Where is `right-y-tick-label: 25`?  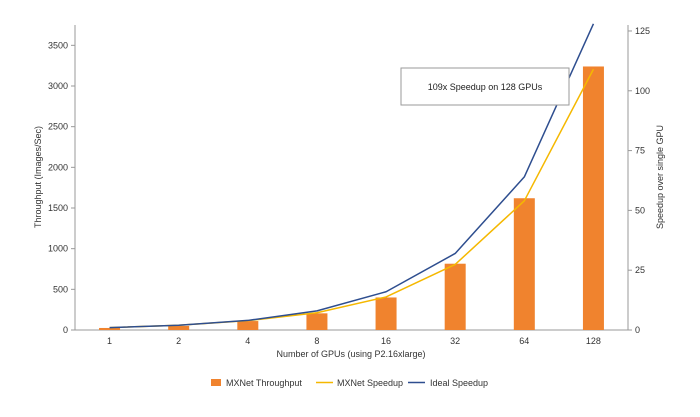 right-y-tick-label: 25 is located at coordinates (640, 270).